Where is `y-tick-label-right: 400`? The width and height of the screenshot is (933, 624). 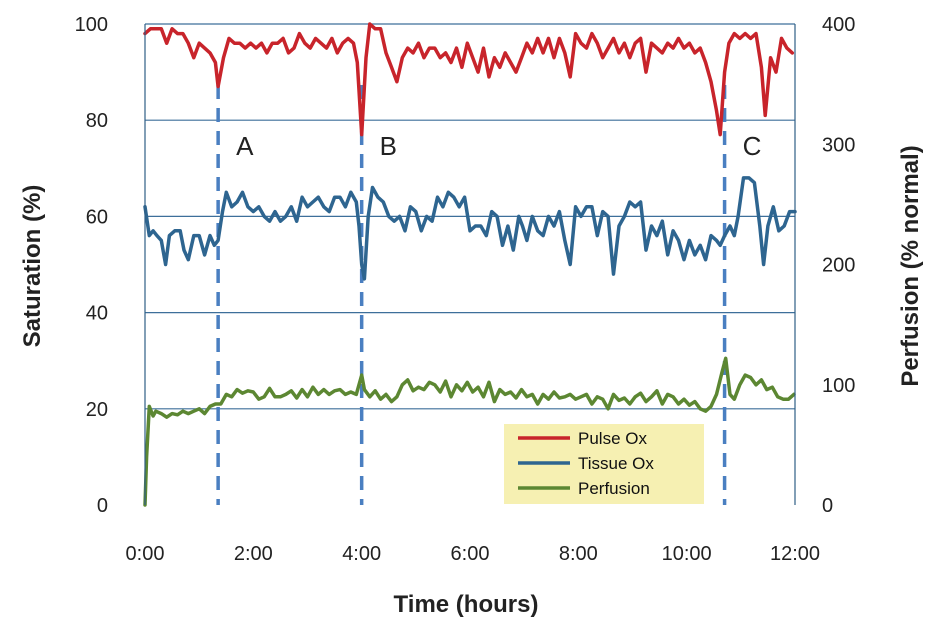
y-tick-label-right: 400 is located at coordinates (838, 25).